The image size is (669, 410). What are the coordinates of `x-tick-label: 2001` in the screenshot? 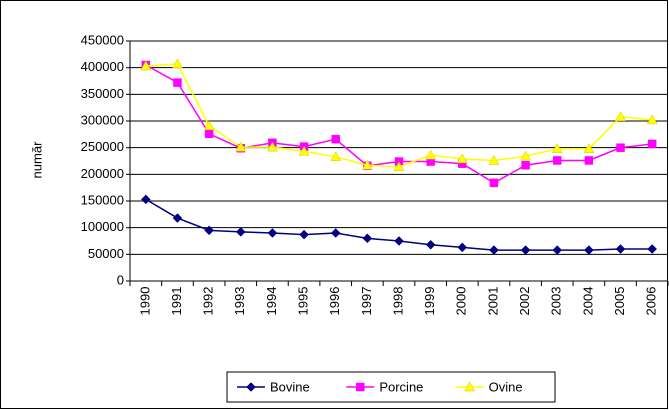 It's located at (492, 301).